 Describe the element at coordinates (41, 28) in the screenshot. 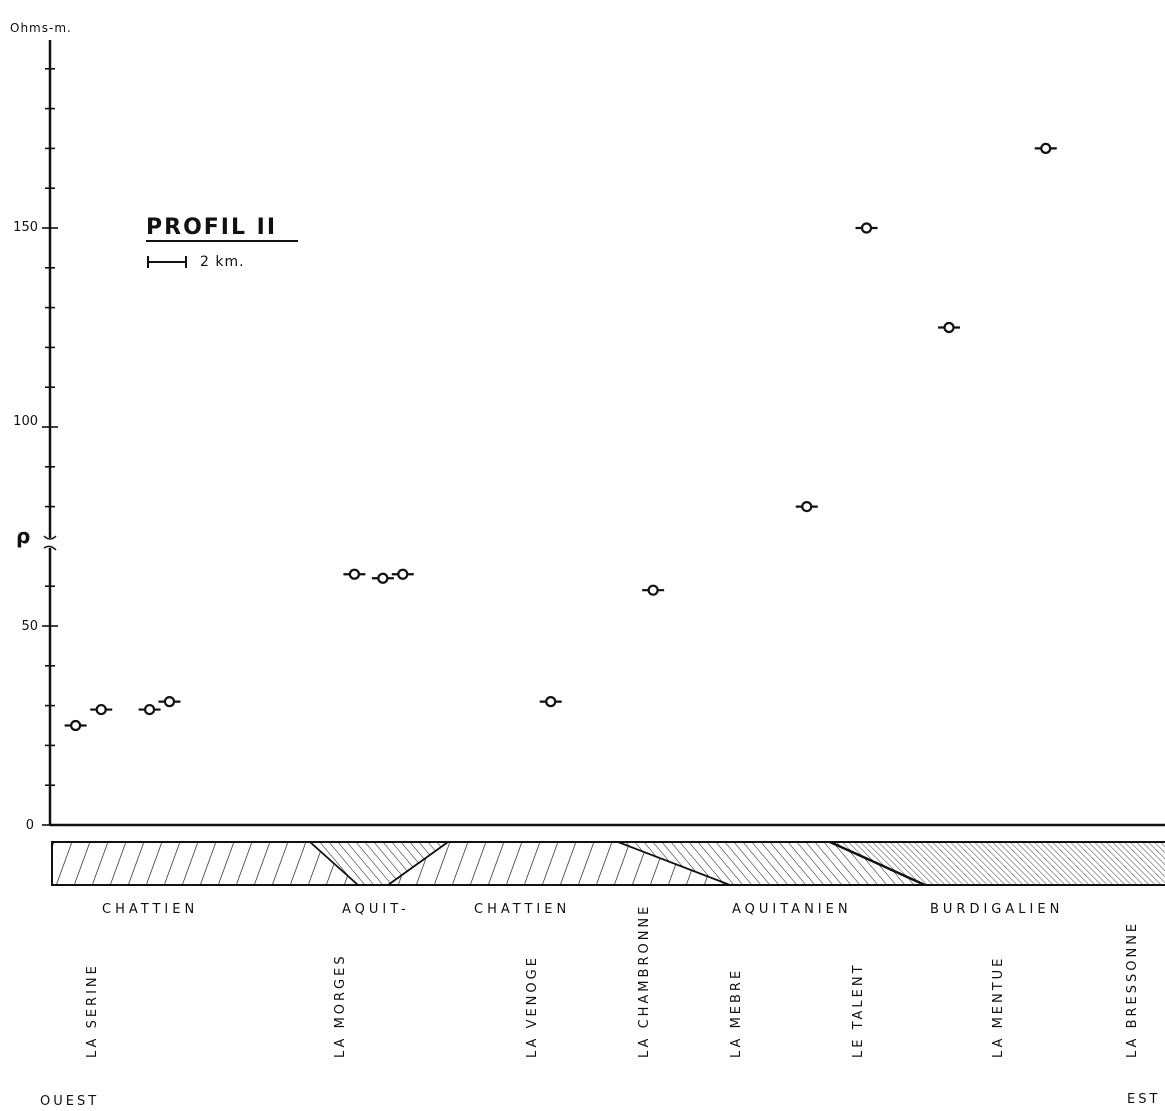

I see `y-axis-unit: Ohms-m.` at that location.